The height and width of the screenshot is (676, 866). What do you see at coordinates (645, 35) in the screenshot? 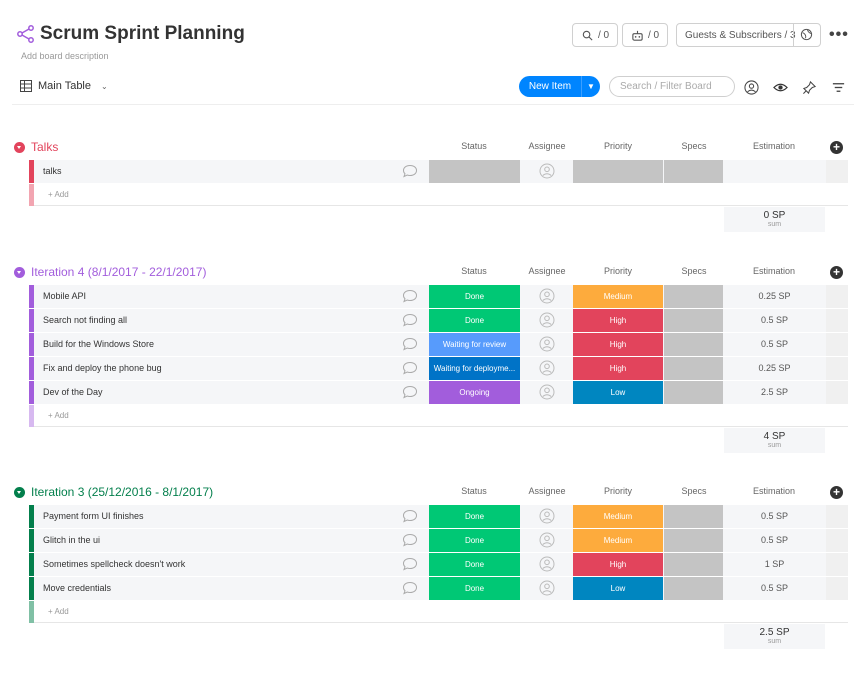
I see `integrations-button: / 0` at bounding box center [645, 35].